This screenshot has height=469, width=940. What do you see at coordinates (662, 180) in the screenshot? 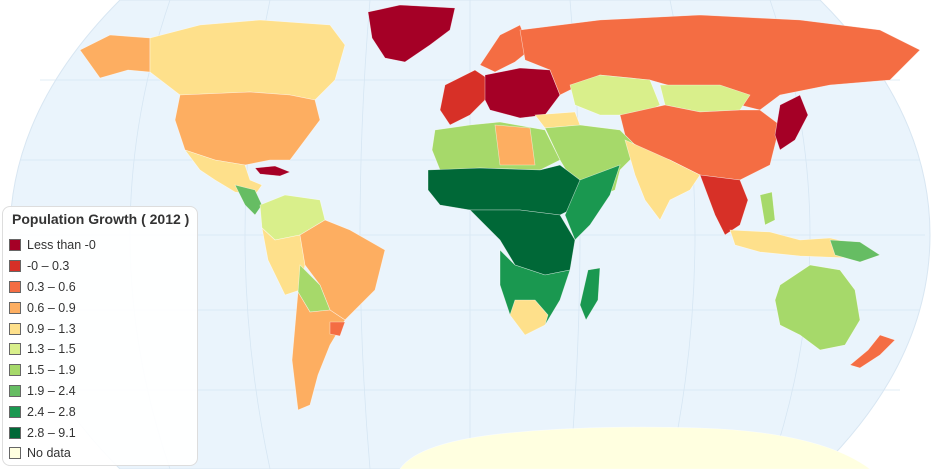
I see `region-india` at bounding box center [662, 180].